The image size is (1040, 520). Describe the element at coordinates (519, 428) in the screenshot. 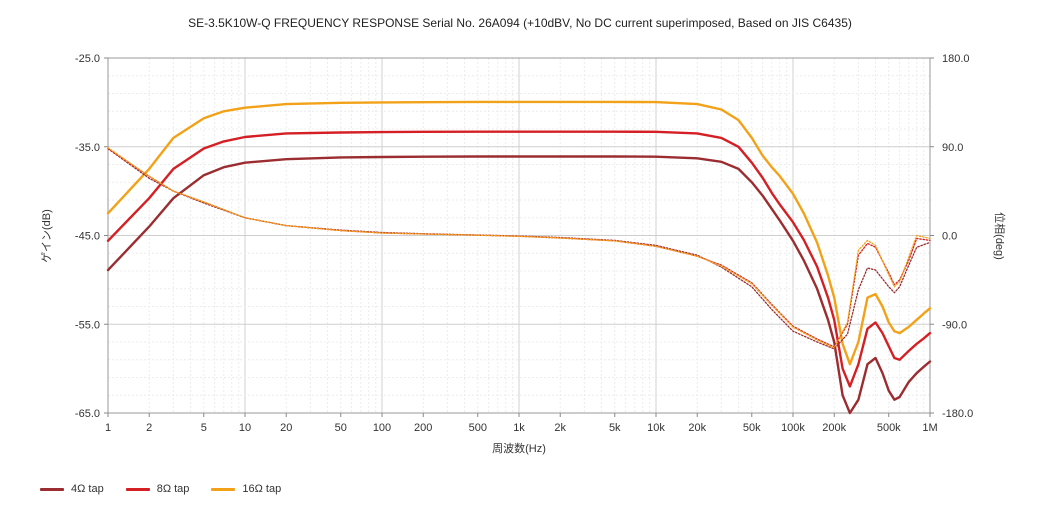

I see `x-tick-label: 1k` at that location.